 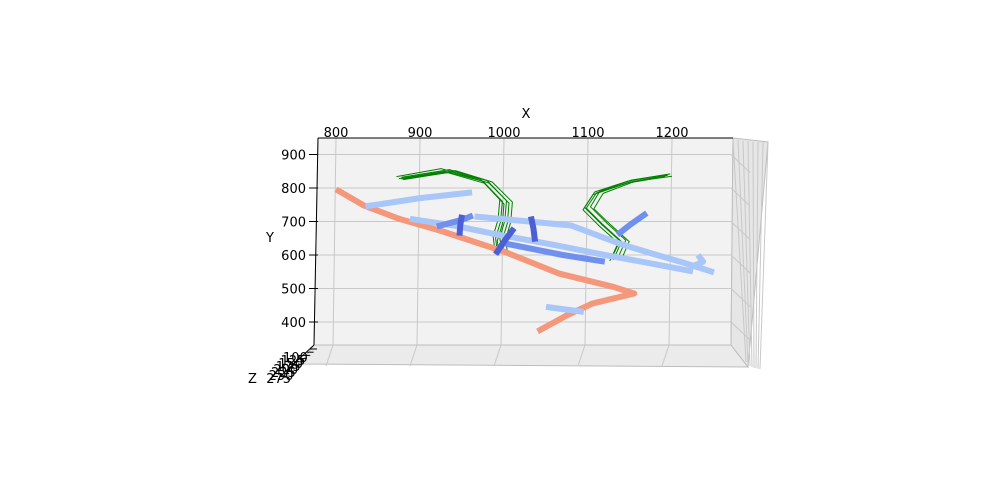 I want to click on z-tick-label: 175, so click(x=288, y=367).